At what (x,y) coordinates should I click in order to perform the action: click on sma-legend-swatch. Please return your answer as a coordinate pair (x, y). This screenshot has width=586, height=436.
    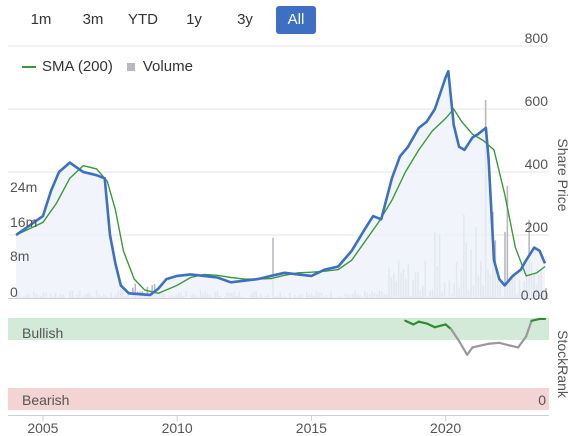
    Looking at the image, I should click on (29, 66).